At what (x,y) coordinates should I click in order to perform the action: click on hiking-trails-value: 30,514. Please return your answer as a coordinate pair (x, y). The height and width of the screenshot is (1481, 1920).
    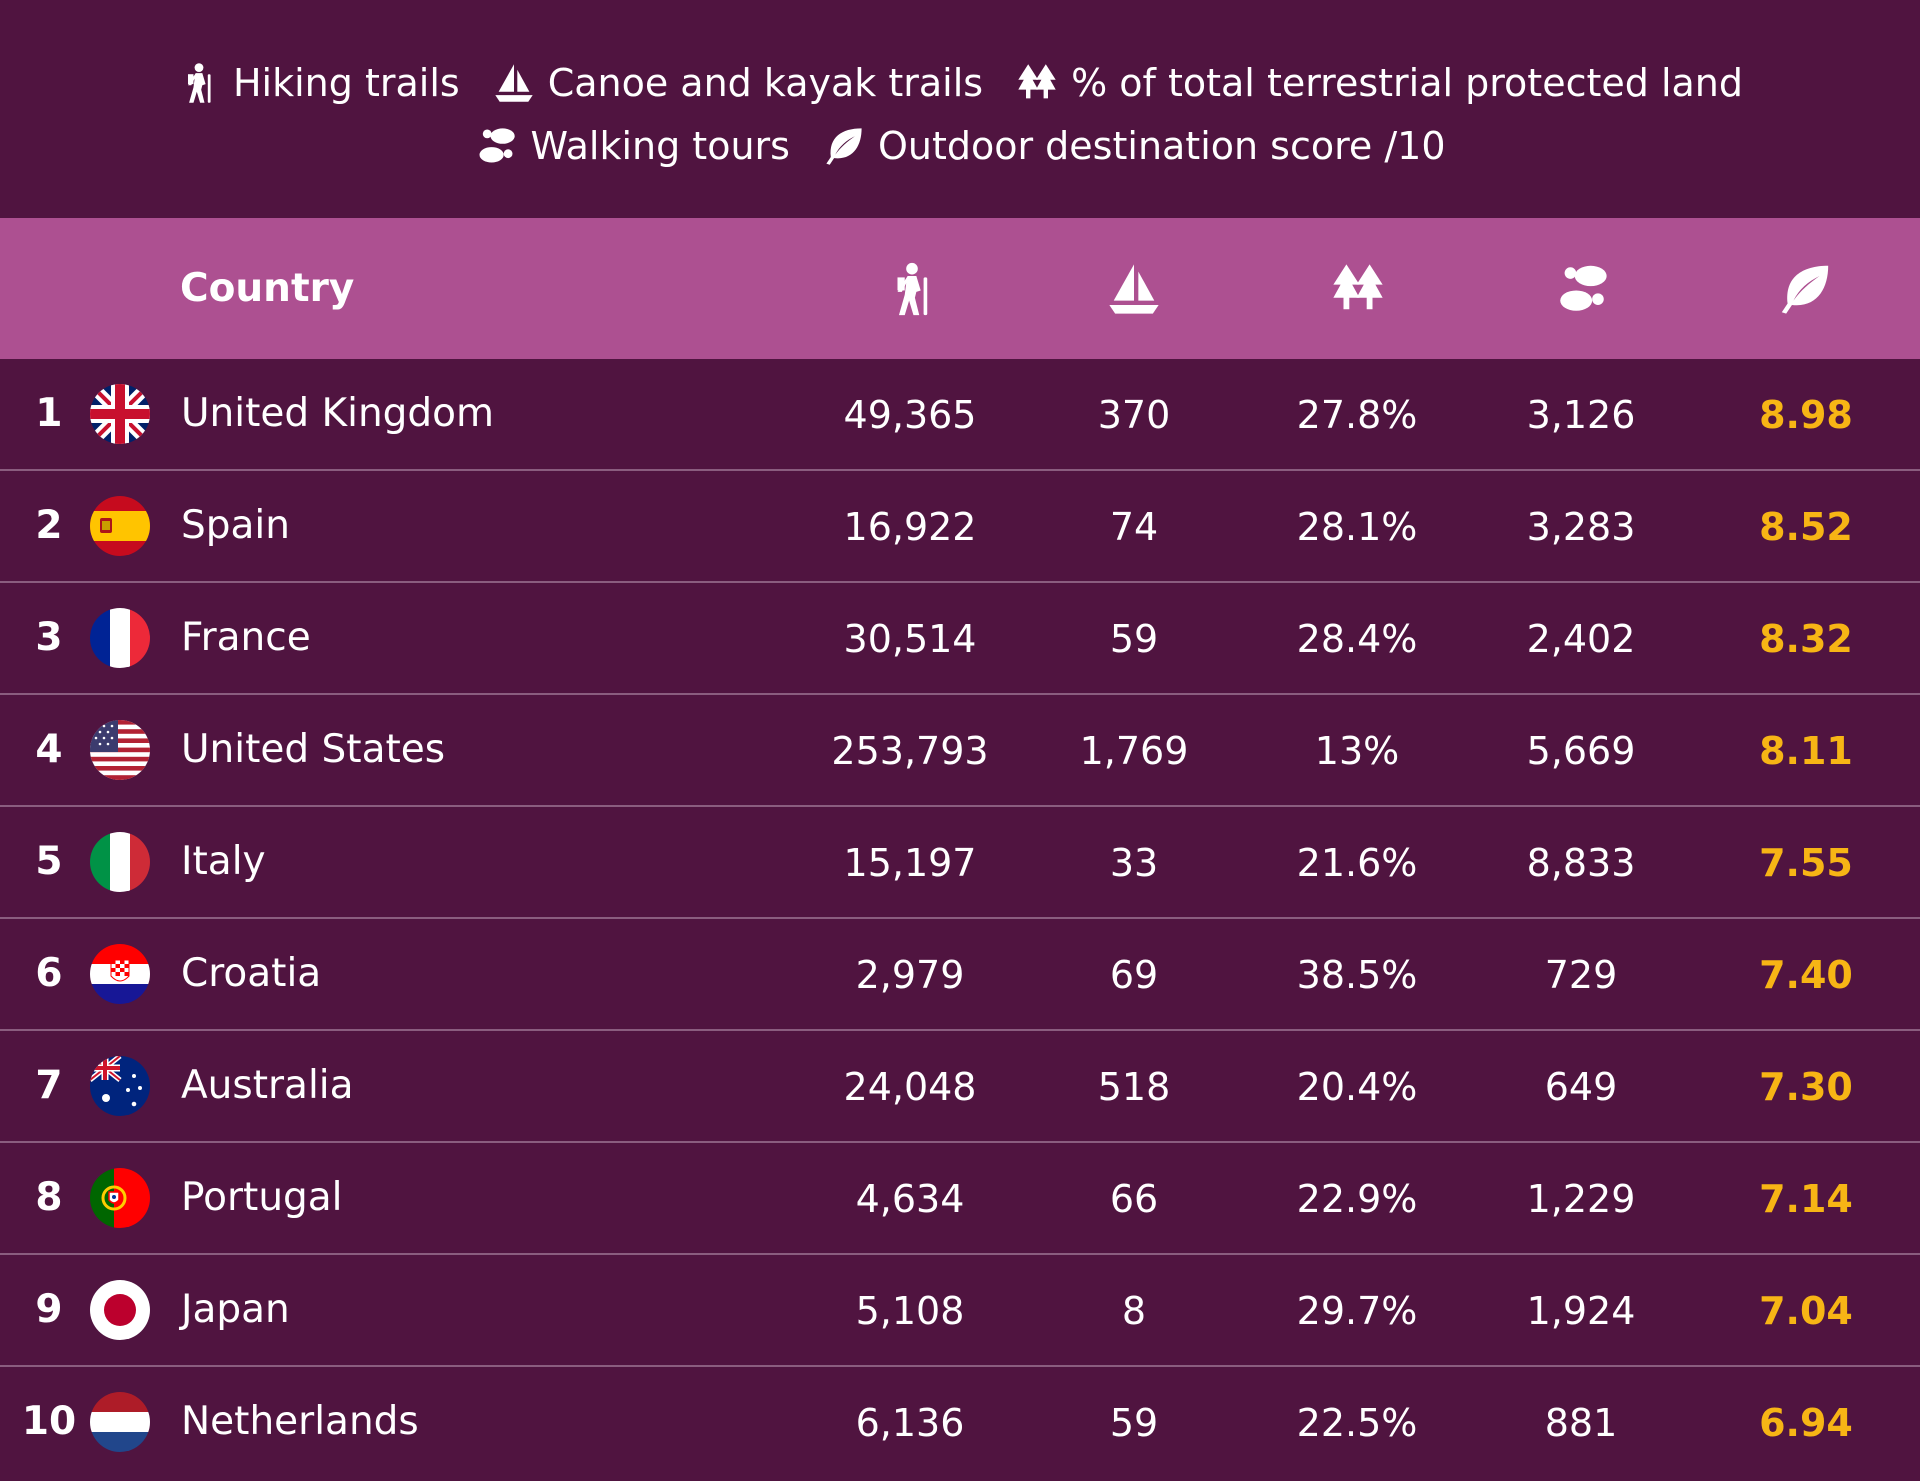
    Looking at the image, I should click on (910, 639).